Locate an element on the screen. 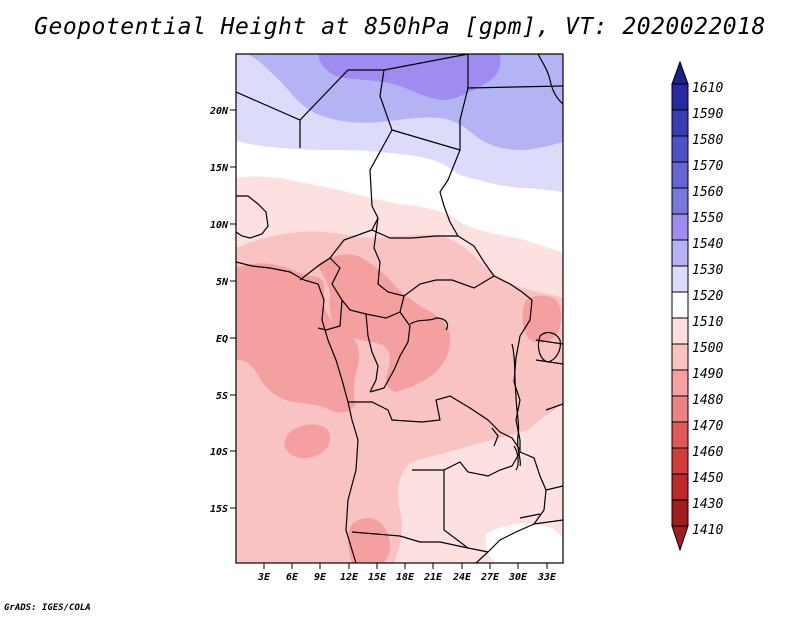 This screenshot has width=800, height=618. lat-label: 15N is located at coordinates (219, 168).